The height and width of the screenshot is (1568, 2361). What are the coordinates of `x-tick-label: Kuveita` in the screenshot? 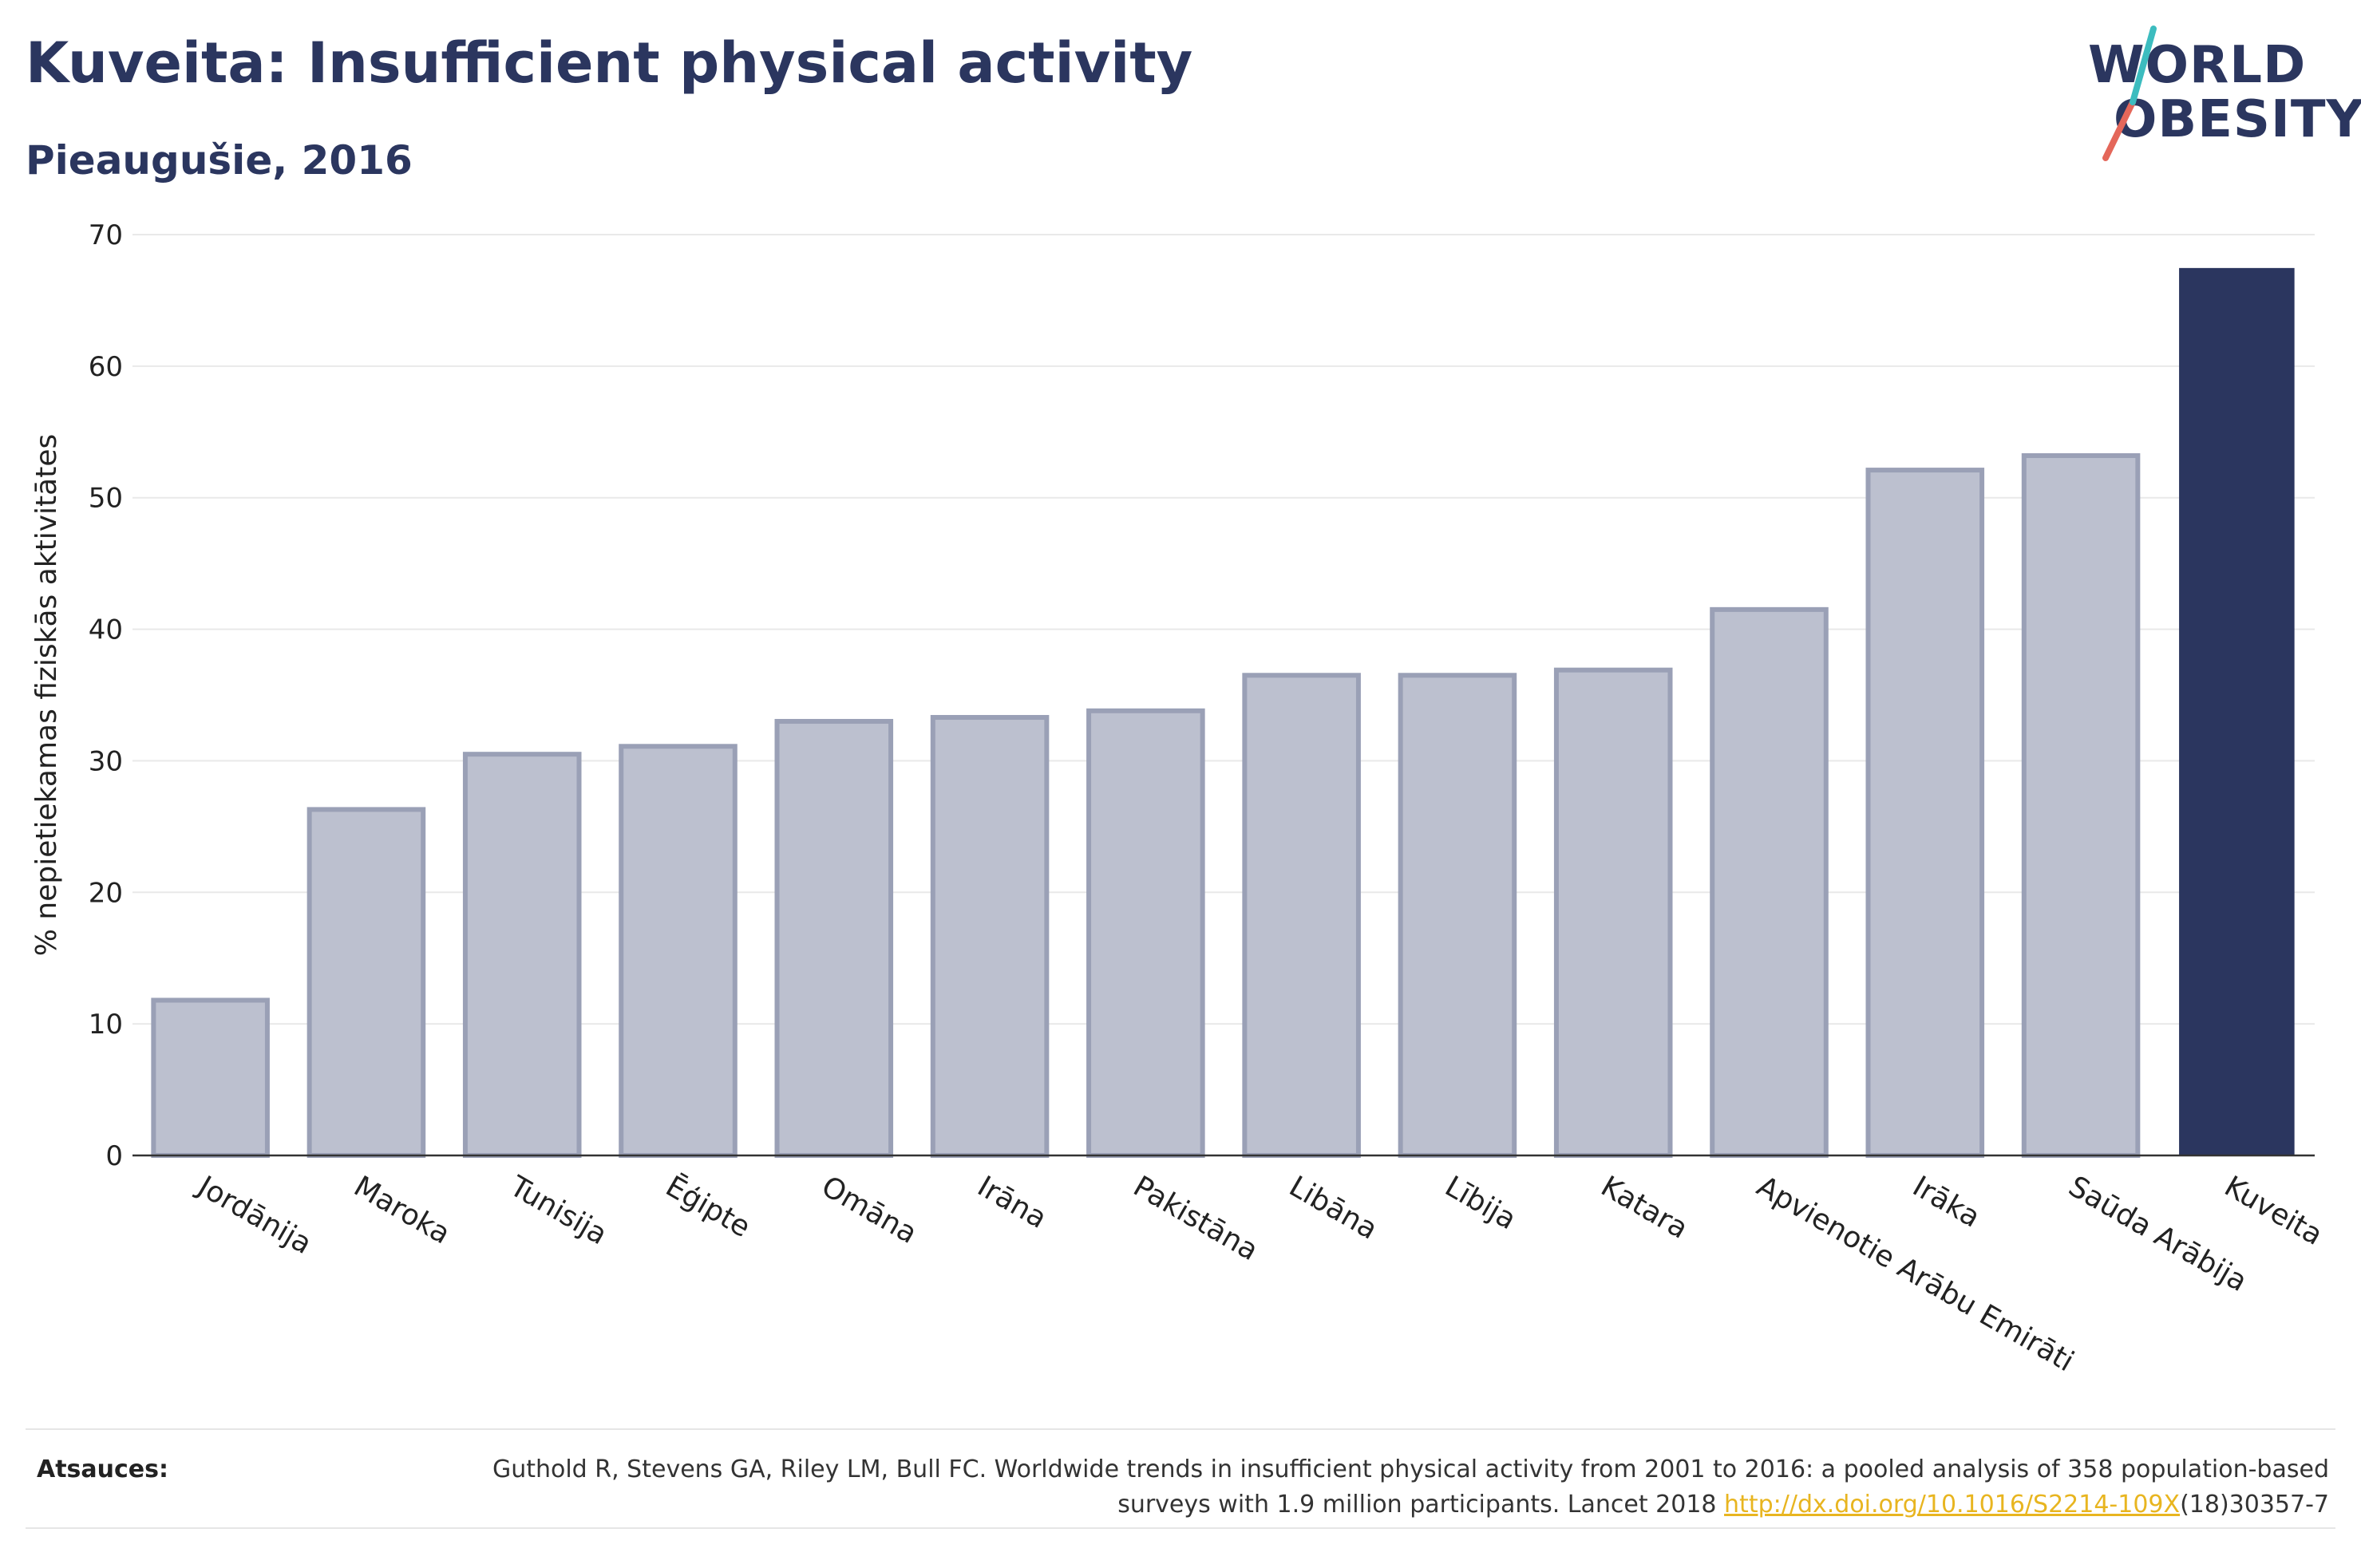 It's located at (2273, 1211).